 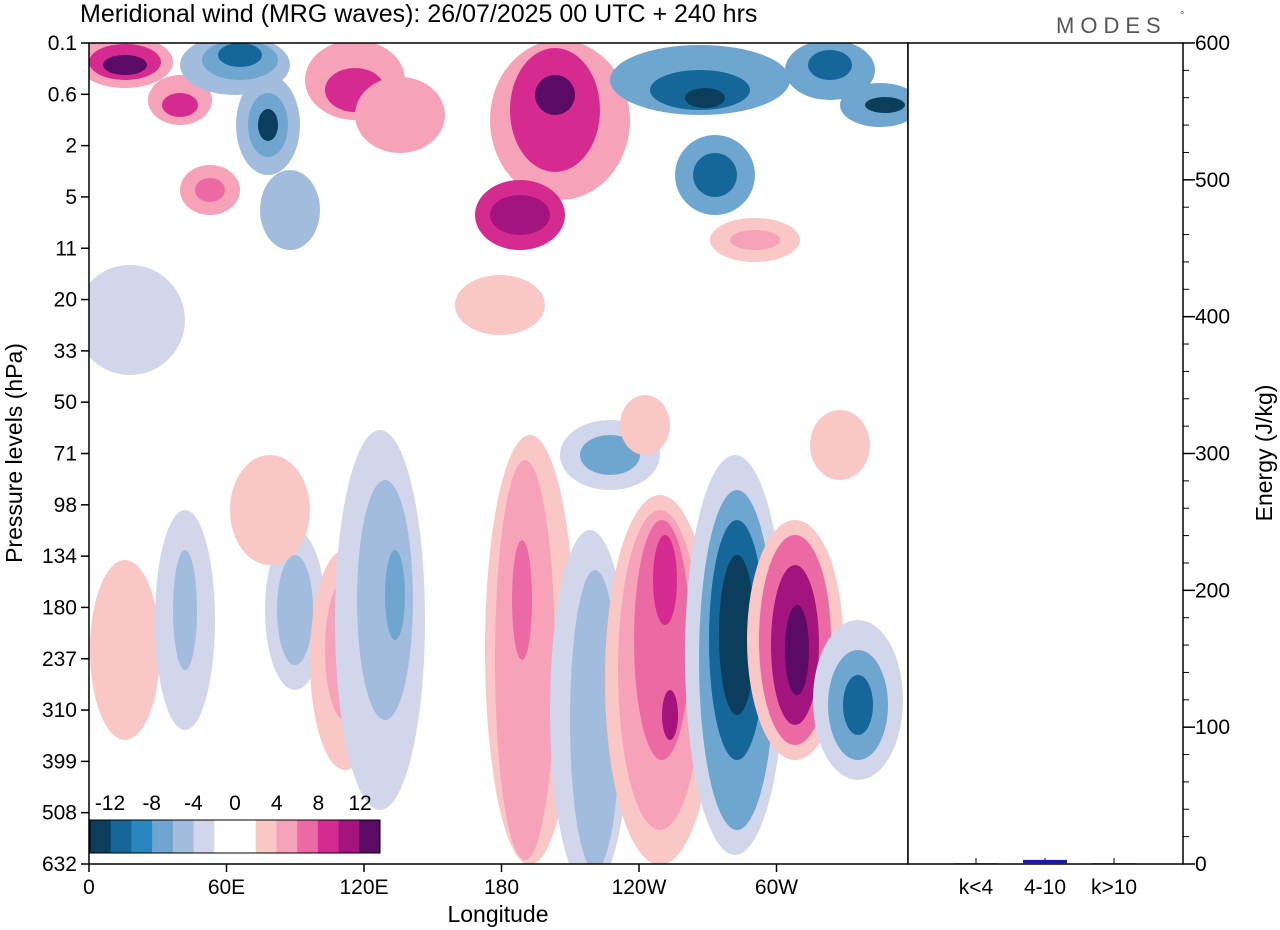 What do you see at coordinates (235, 803) in the screenshot?
I see `colorbar-label: 0` at bounding box center [235, 803].